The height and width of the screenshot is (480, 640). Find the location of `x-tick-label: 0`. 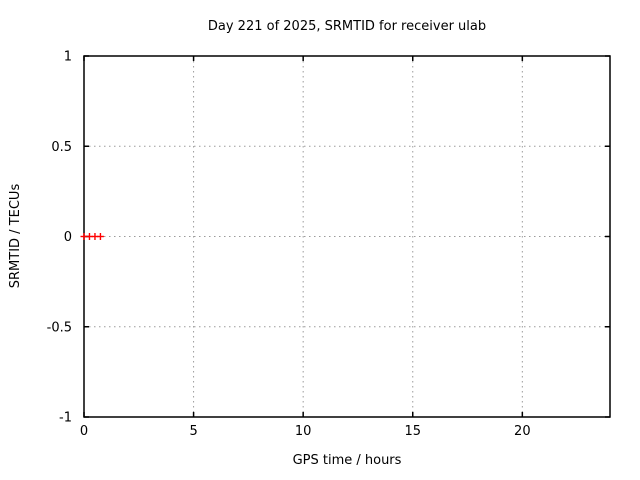

x-tick-label: 0 is located at coordinates (84, 431).